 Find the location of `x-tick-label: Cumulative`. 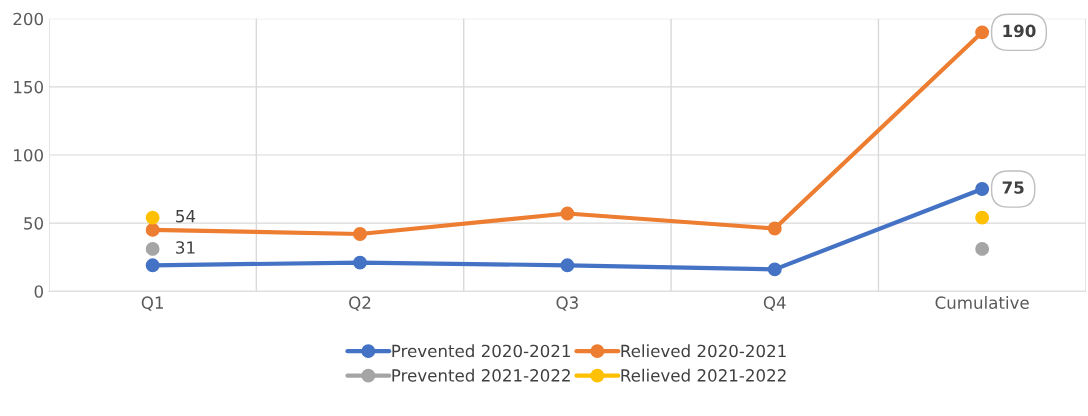

x-tick-label: Cumulative is located at coordinates (982, 302).